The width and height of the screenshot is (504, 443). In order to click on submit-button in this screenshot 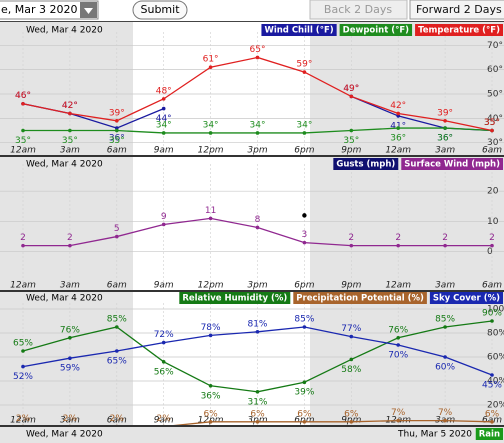, I will do `click(160, 10)`.